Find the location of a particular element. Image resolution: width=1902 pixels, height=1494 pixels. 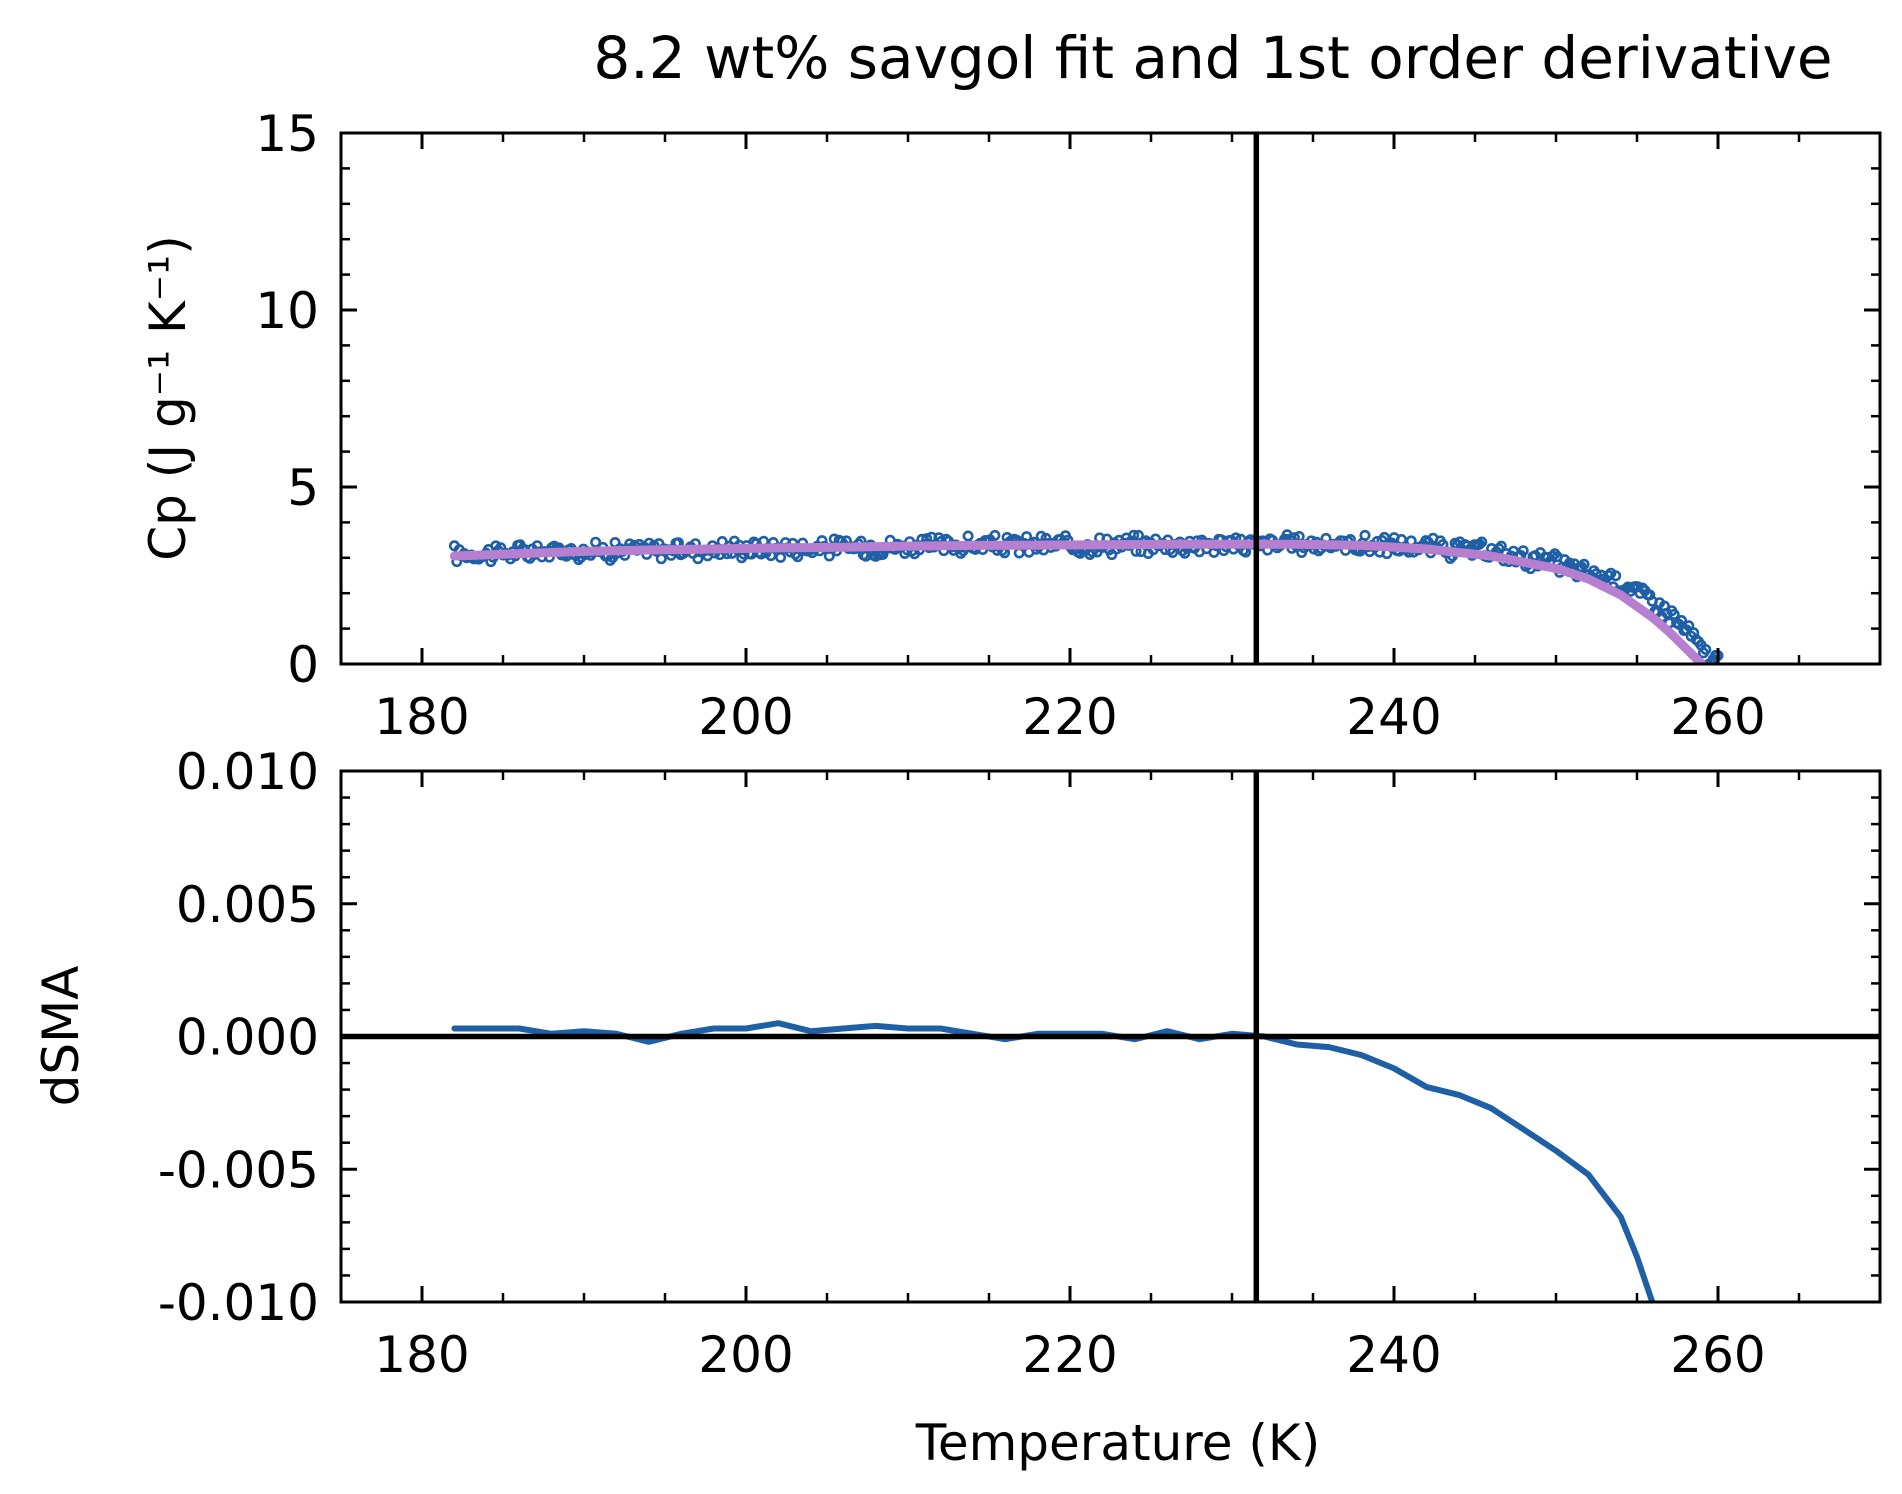

y-tick-label: 0.005 is located at coordinates (247, 905).